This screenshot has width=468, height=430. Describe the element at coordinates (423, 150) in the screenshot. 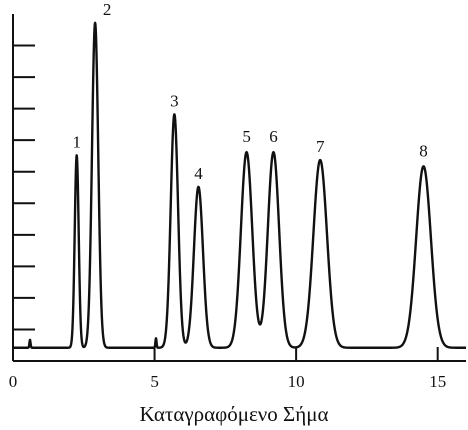

I see `peak-label-8: 8` at that location.